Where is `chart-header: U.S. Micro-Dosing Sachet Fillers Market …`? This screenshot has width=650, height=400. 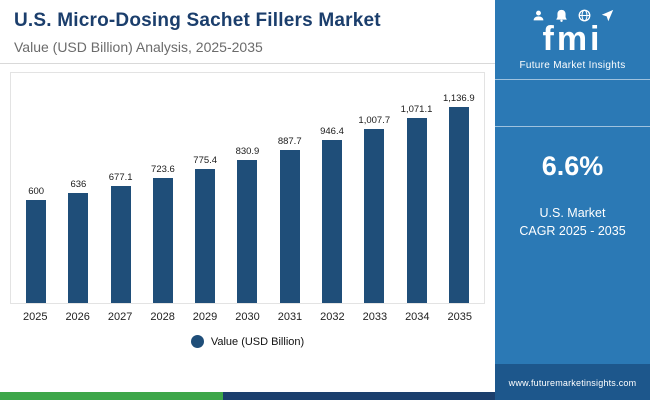 chart-header: U.S. Micro-Dosing Sachet Fillers Market … is located at coordinates (247, 32).